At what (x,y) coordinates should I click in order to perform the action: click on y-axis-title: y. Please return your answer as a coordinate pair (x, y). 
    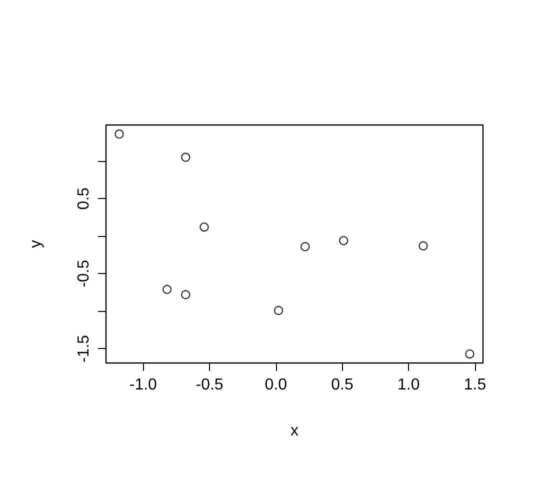
    Looking at the image, I should click on (36, 244).